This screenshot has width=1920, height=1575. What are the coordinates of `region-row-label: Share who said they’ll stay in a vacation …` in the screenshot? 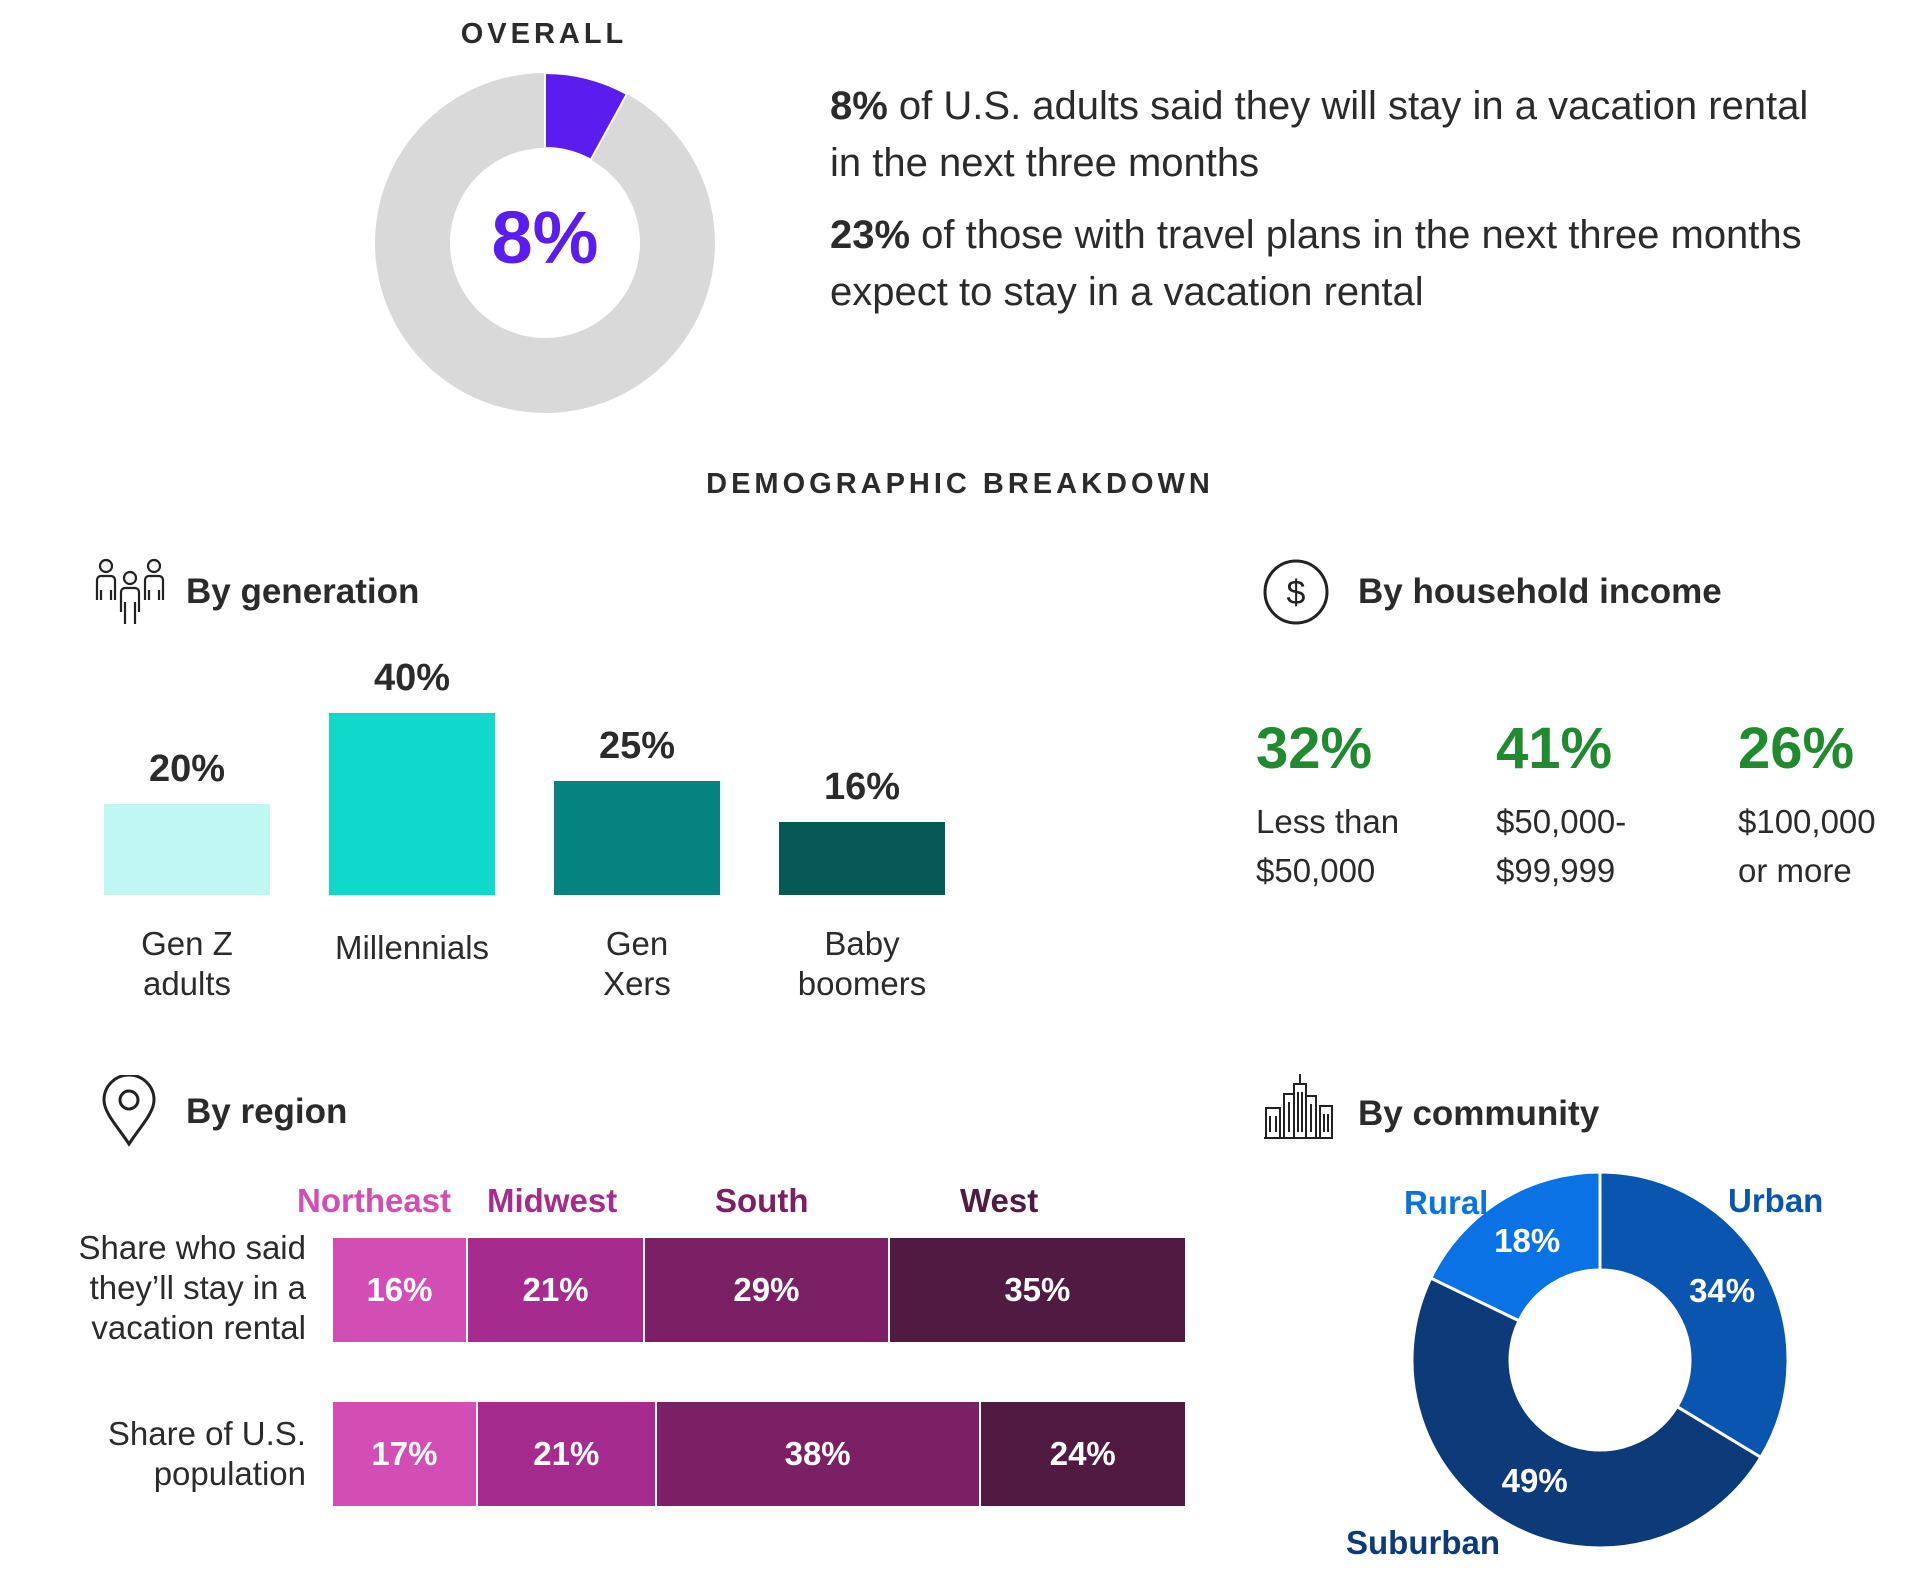 It's located at (192, 1287).